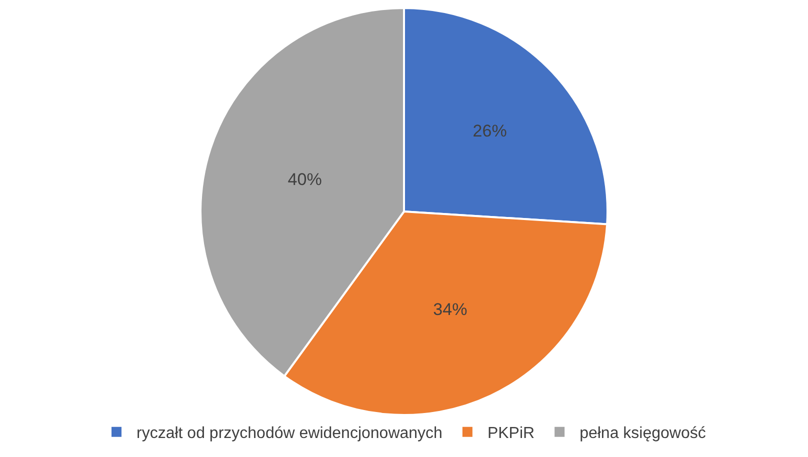 This screenshot has height=457, width=808. I want to click on data-label: 34%, so click(450, 310).